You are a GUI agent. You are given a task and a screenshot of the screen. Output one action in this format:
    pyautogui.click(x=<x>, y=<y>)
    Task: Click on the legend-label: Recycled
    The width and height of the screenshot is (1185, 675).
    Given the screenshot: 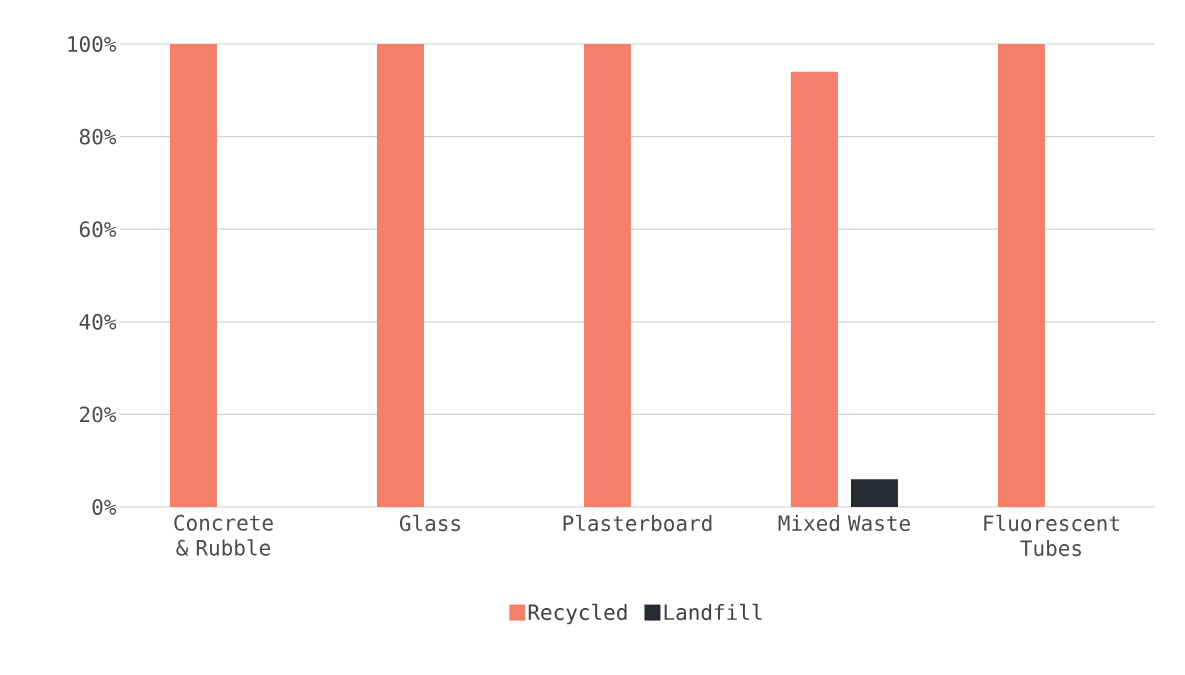 What is the action you would take?
    pyautogui.click(x=577, y=614)
    